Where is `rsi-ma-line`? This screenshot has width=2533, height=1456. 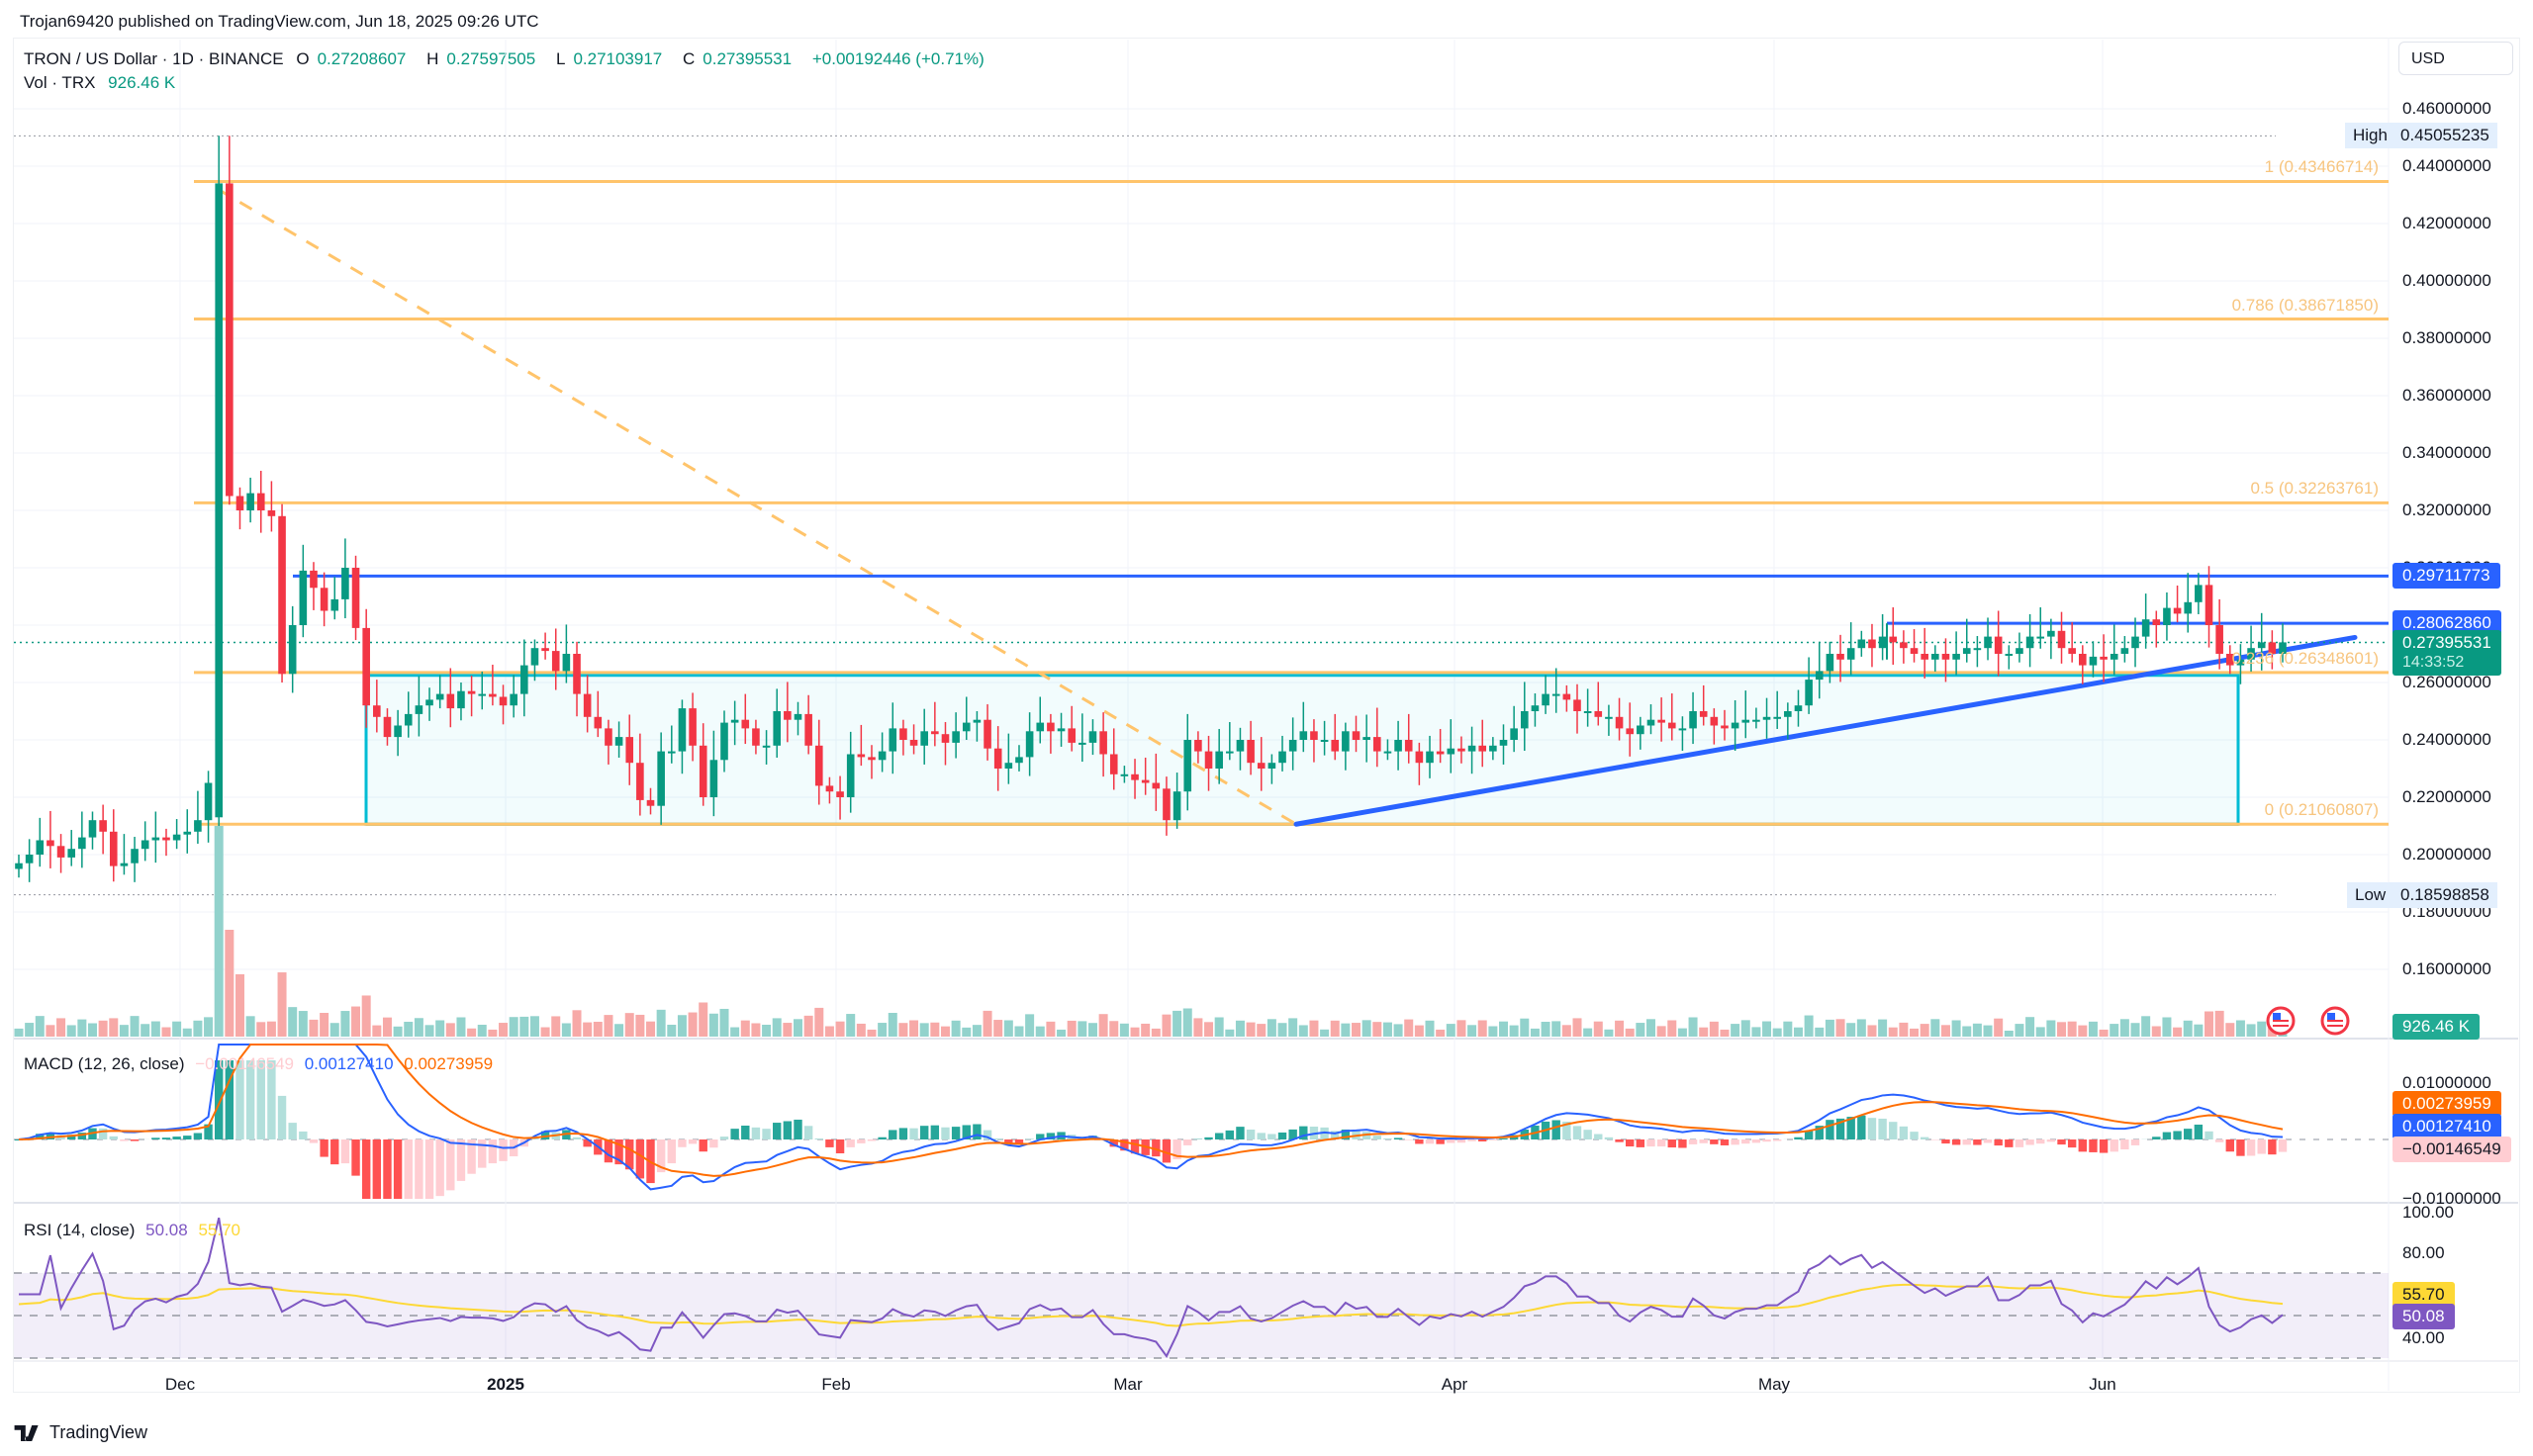
rsi-ma-line is located at coordinates (1151, 1305).